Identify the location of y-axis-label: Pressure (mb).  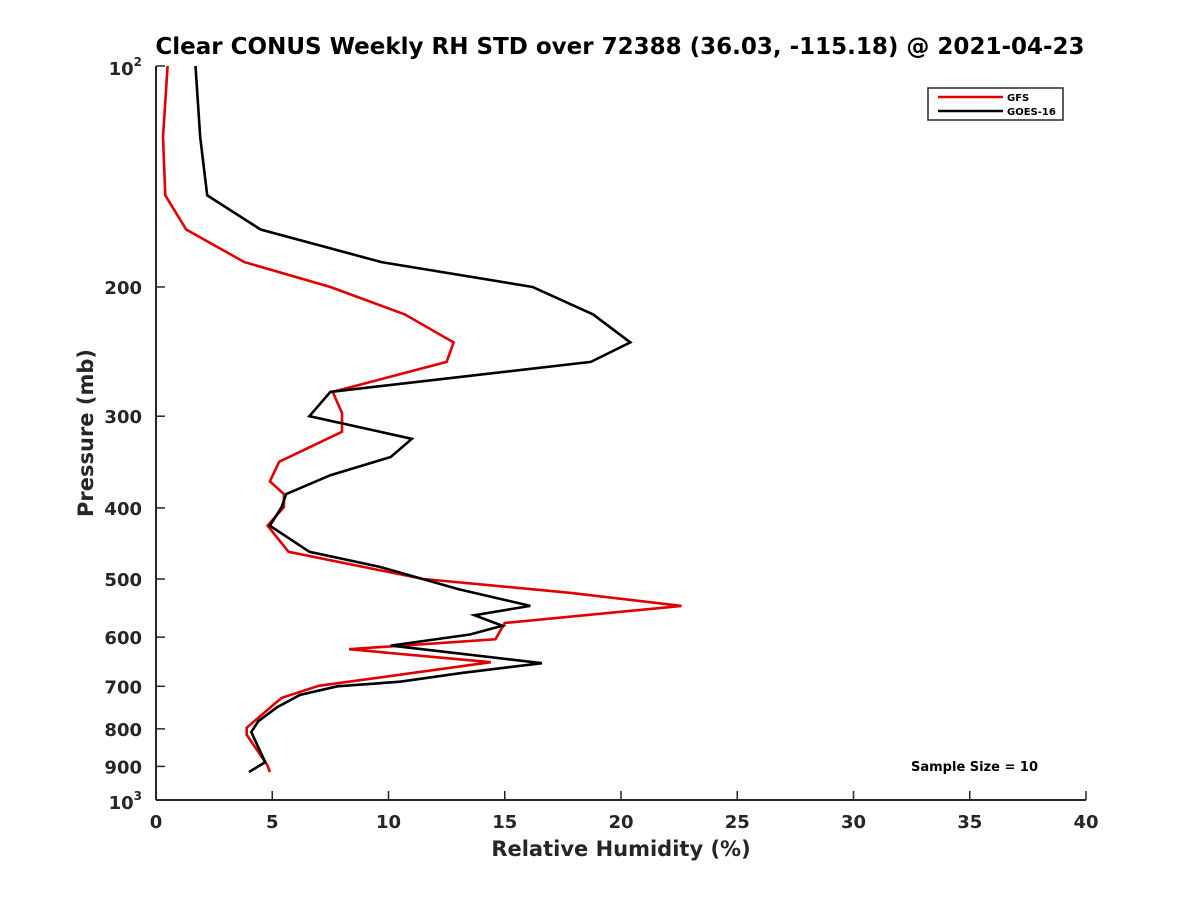
(86, 433).